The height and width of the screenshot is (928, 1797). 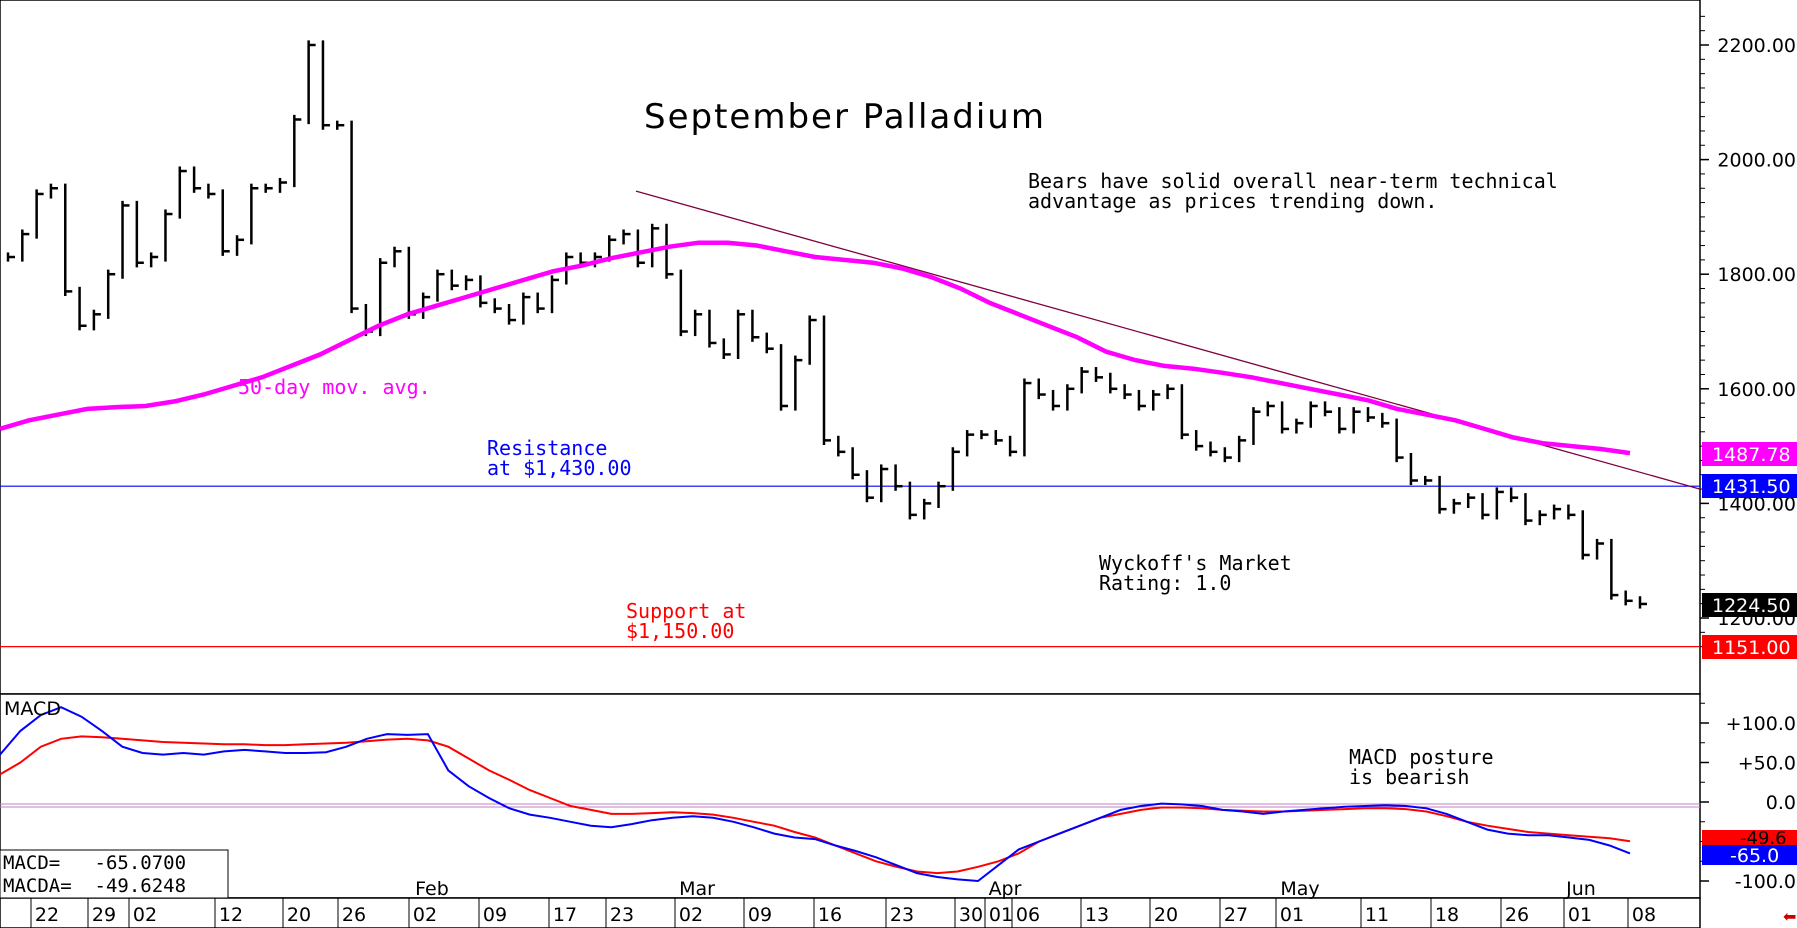 I want to click on svg-text: -49.6, so click(x=1763, y=838).